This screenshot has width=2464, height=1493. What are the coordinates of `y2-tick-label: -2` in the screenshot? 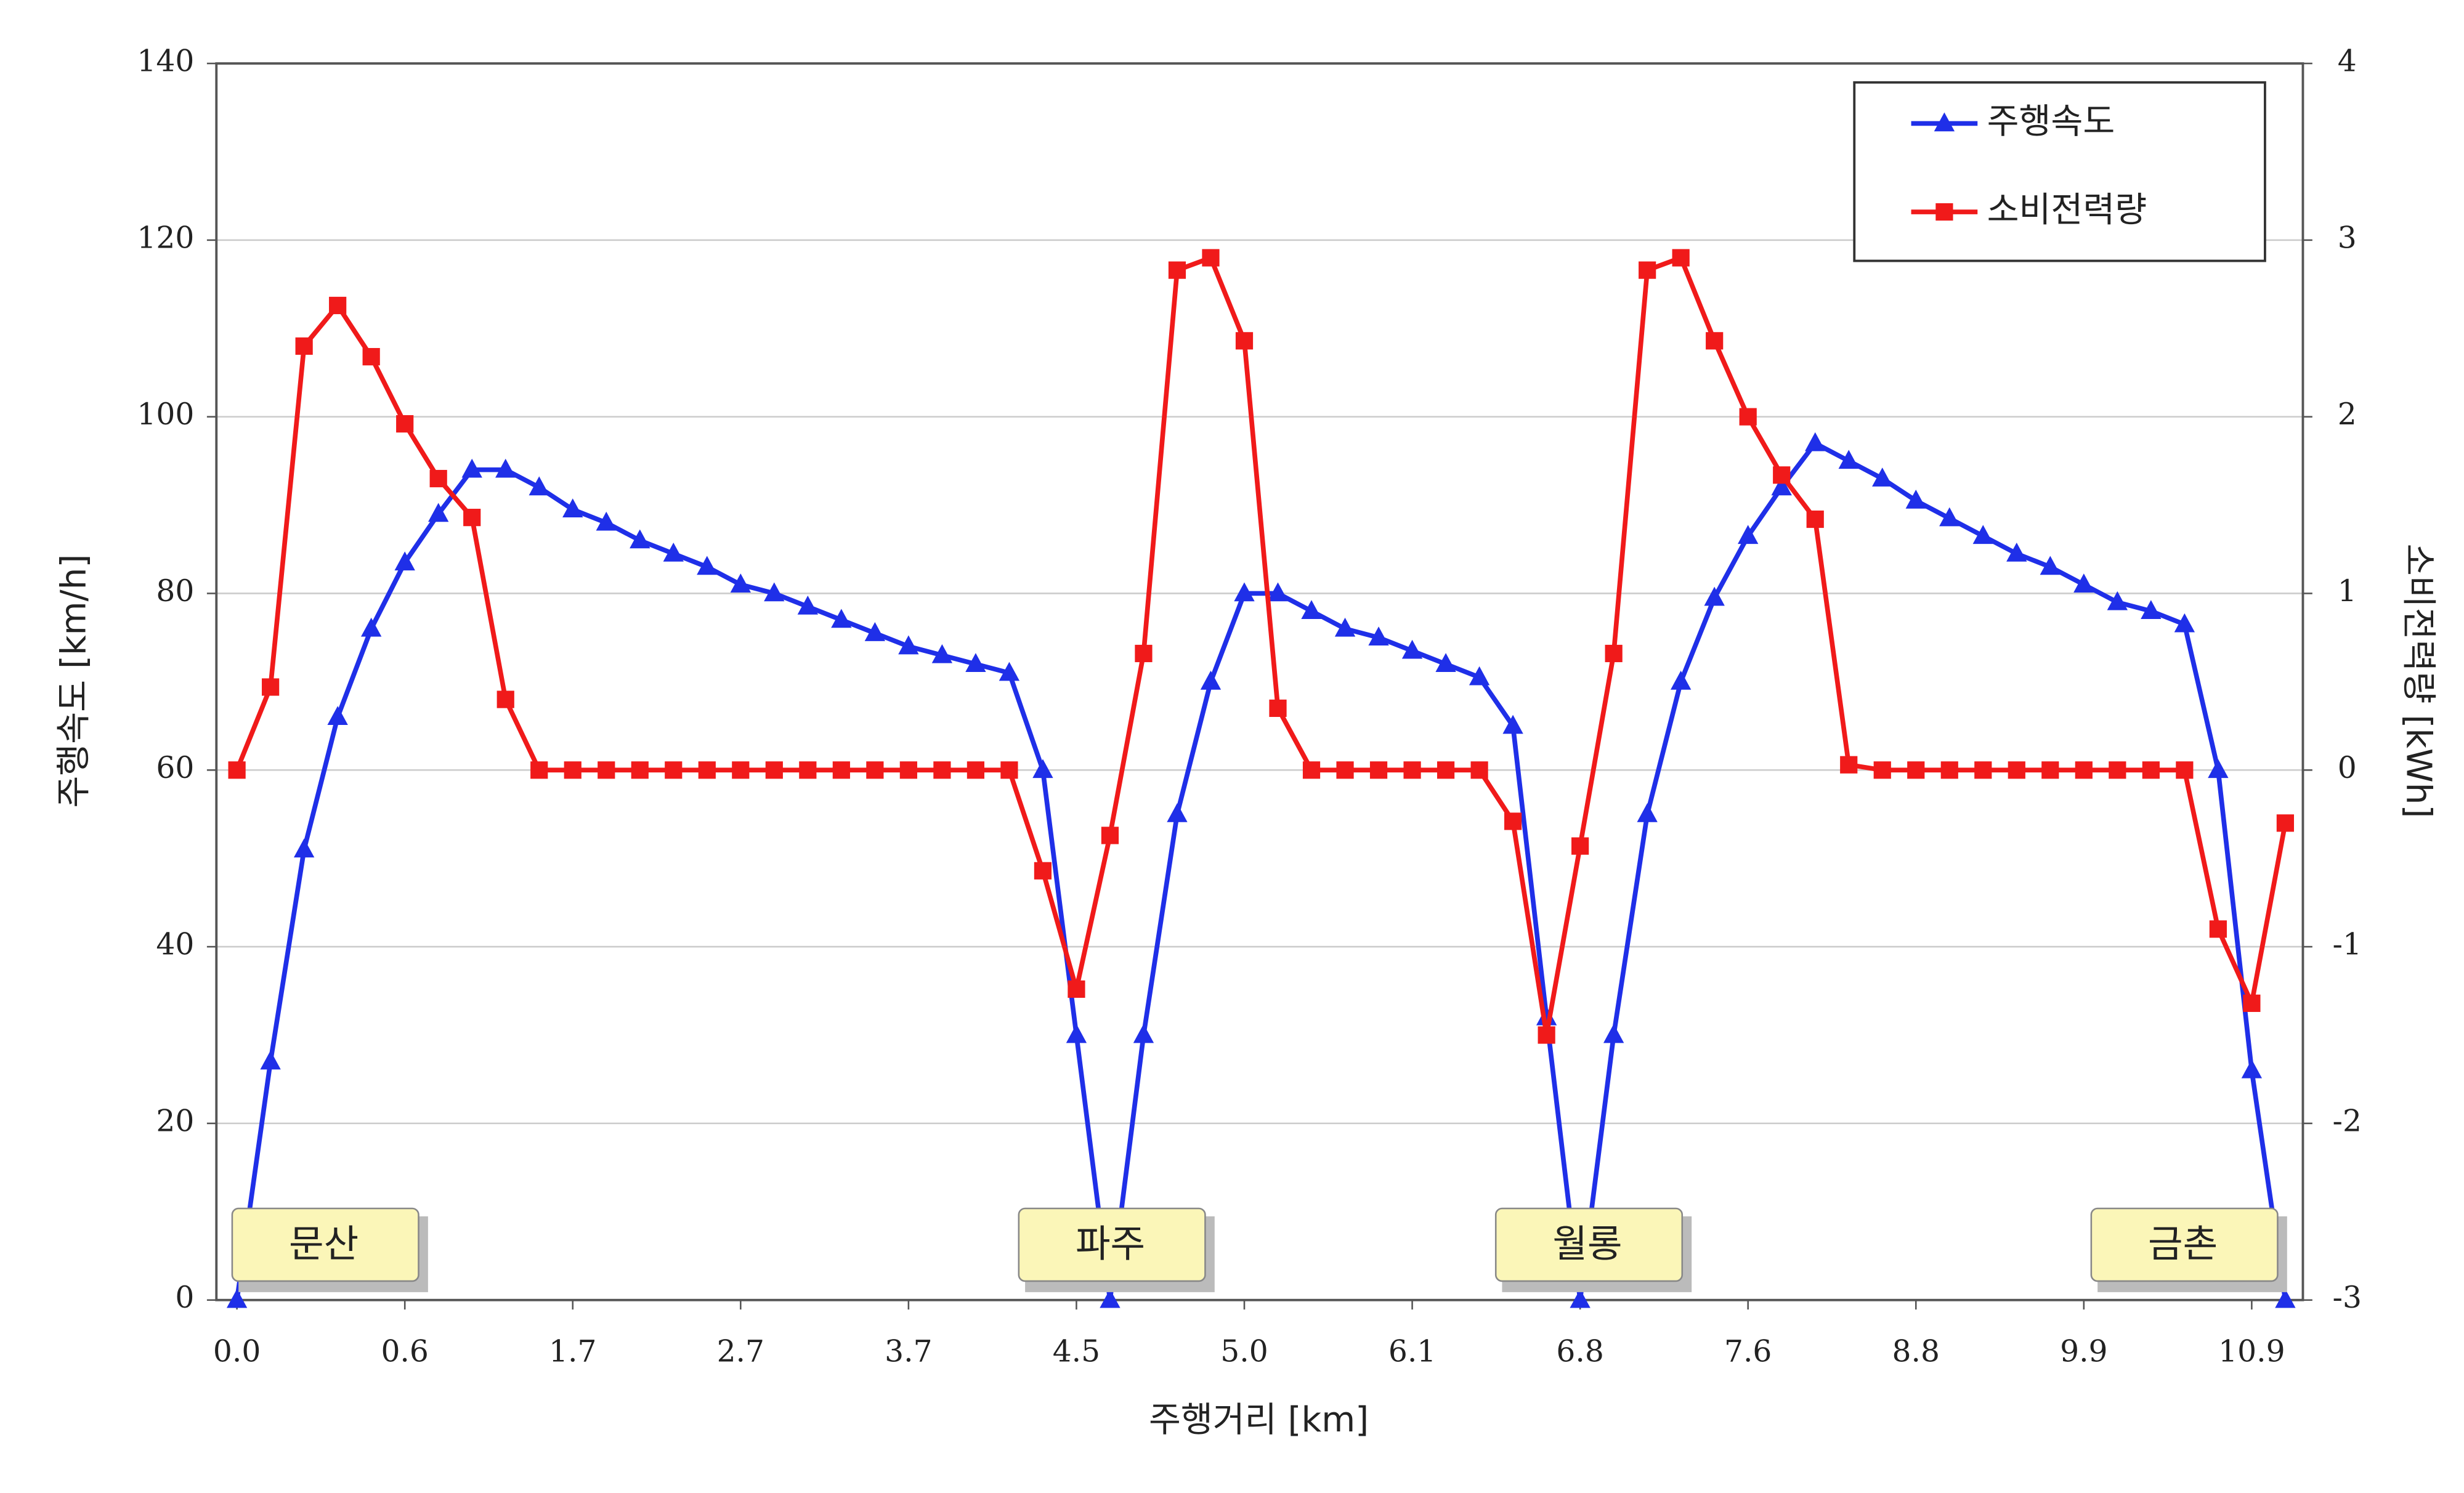 It's located at (2347, 1121).